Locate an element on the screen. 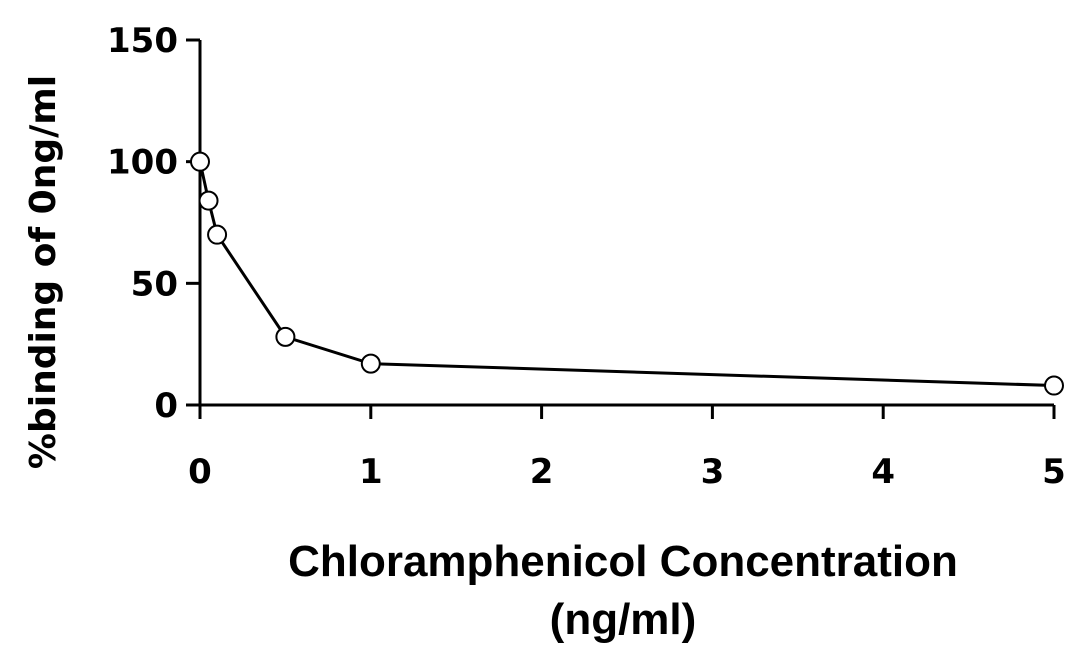 The height and width of the screenshot is (652, 1090). x-tick-label: 4 is located at coordinates (883, 472).